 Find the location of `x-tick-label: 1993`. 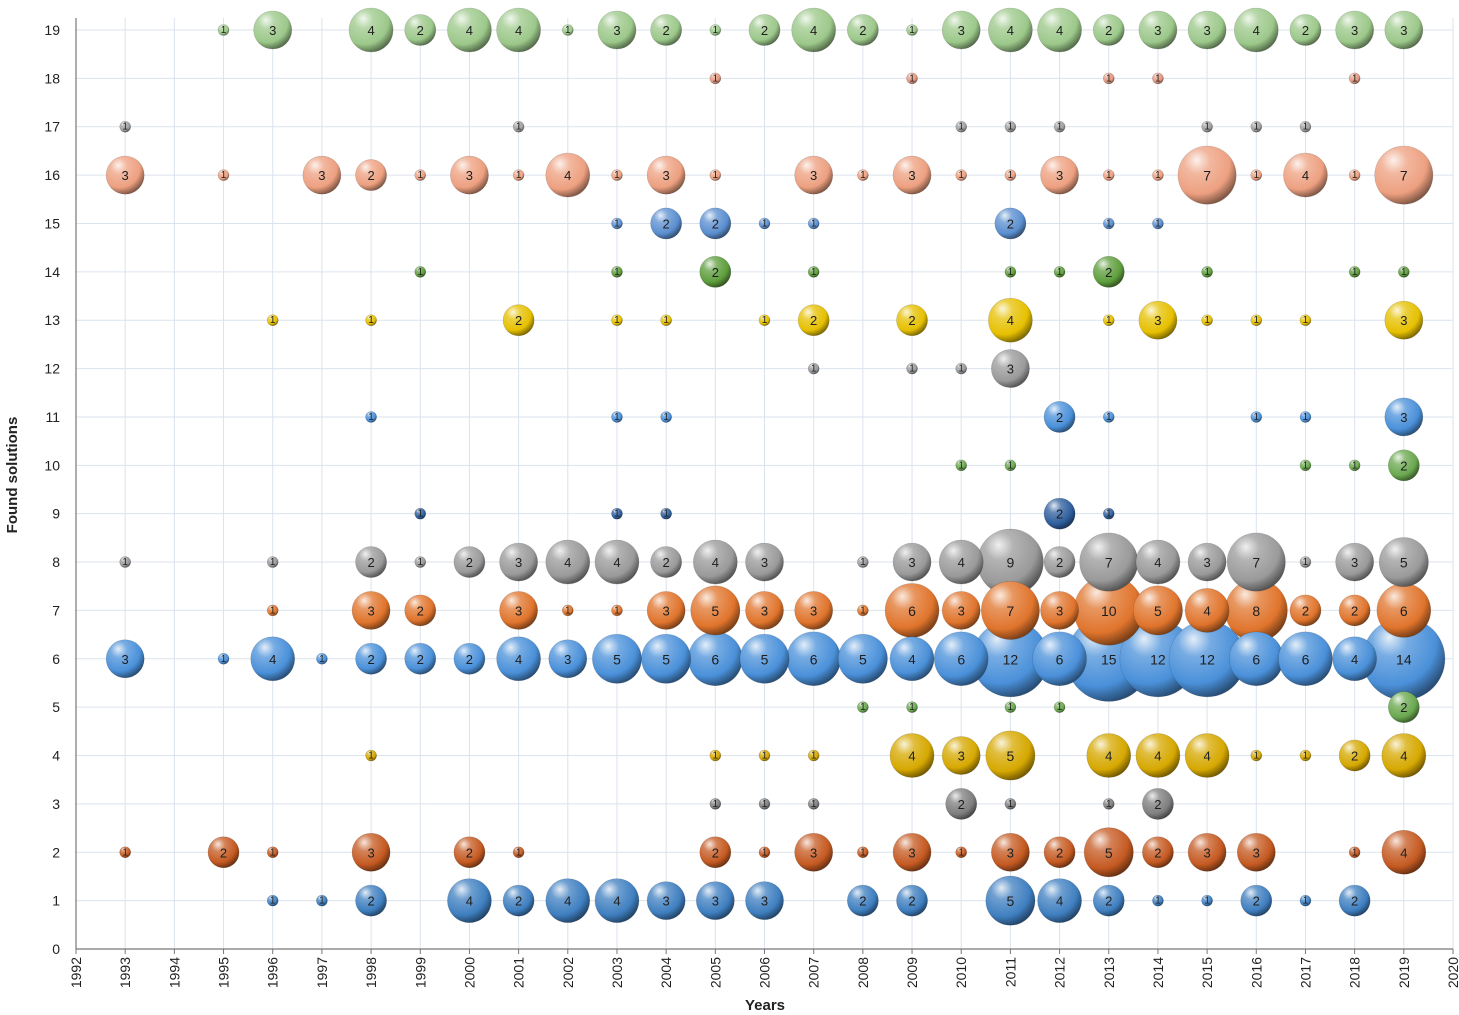

x-tick-label: 1993 is located at coordinates (125, 972).